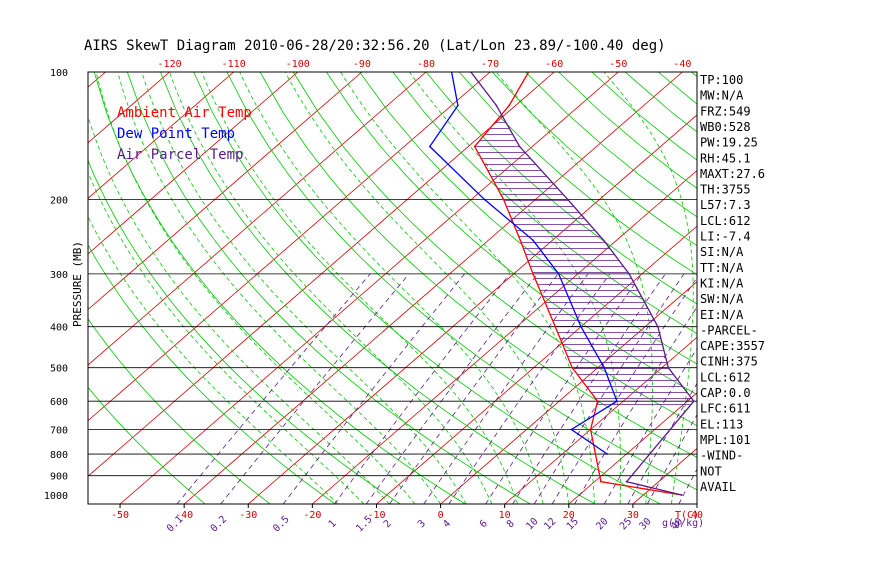  What do you see at coordinates (721, 424) in the screenshot?
I see `index-item: EL:113` at bounding box center [721, 424].